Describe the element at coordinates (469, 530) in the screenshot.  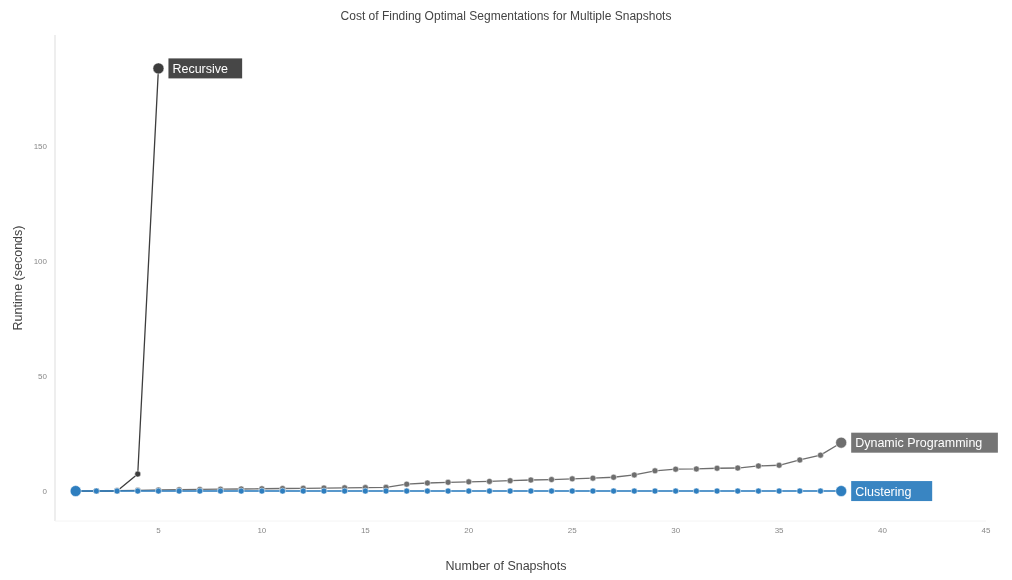
I see `x-tick-label: 20` at that location.